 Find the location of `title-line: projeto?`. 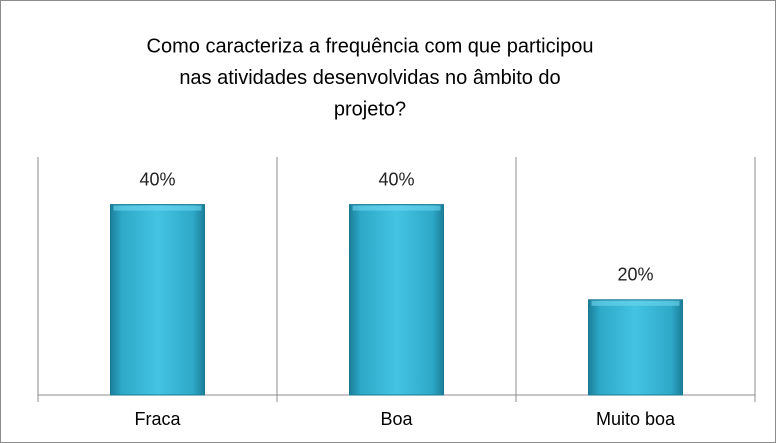

title-line: projeto? is located at coordinates (370, 109).